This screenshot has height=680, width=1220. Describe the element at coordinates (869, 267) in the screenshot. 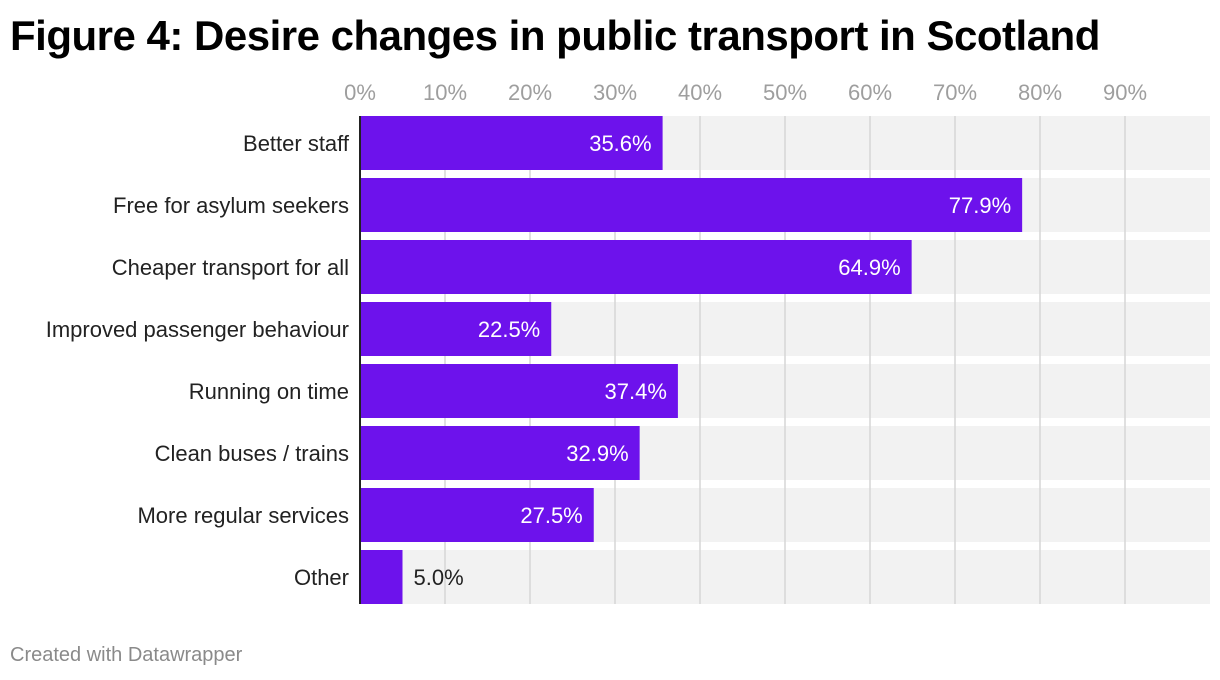

I see `value-label: 64.9%` at that location.